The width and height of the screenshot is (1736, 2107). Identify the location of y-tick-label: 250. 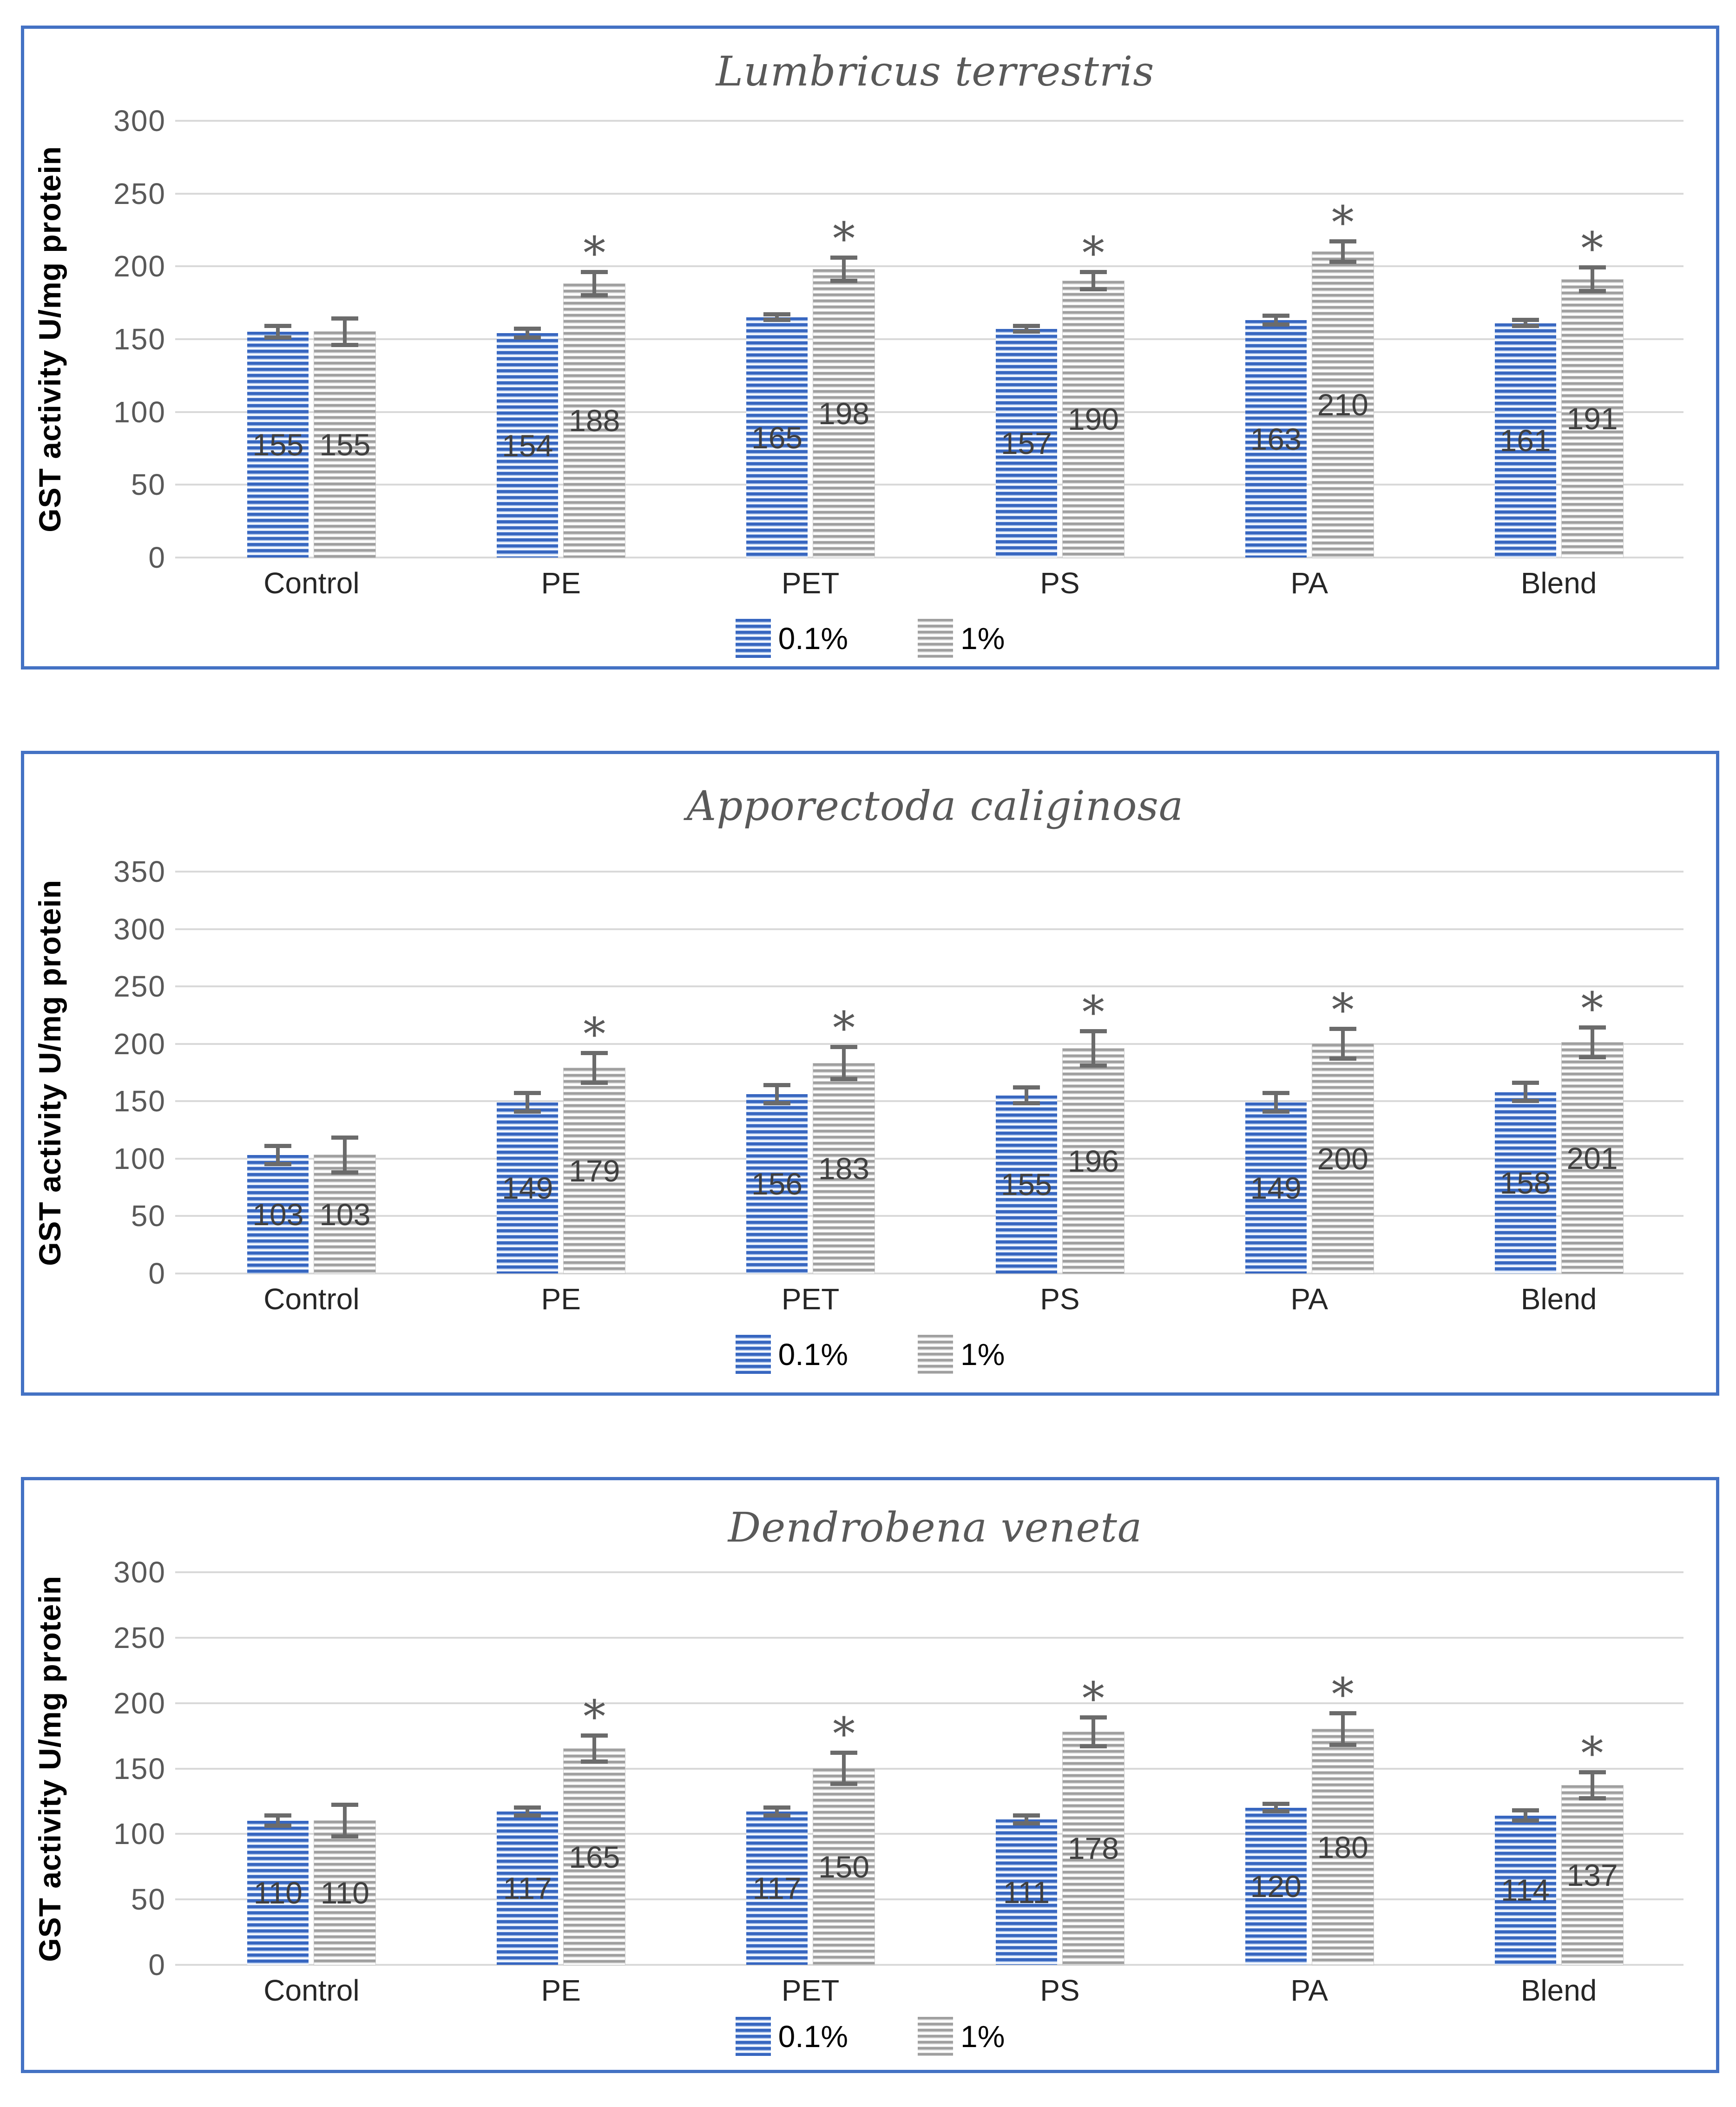
(139, 1637).